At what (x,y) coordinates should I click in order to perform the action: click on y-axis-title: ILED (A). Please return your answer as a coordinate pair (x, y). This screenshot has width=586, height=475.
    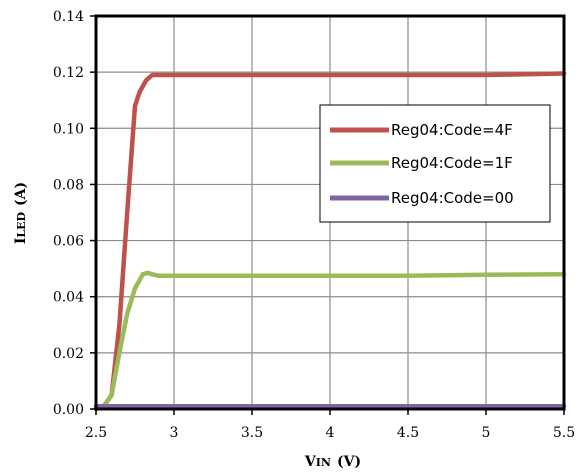
    Looking at the image, I should click on (21, 213).